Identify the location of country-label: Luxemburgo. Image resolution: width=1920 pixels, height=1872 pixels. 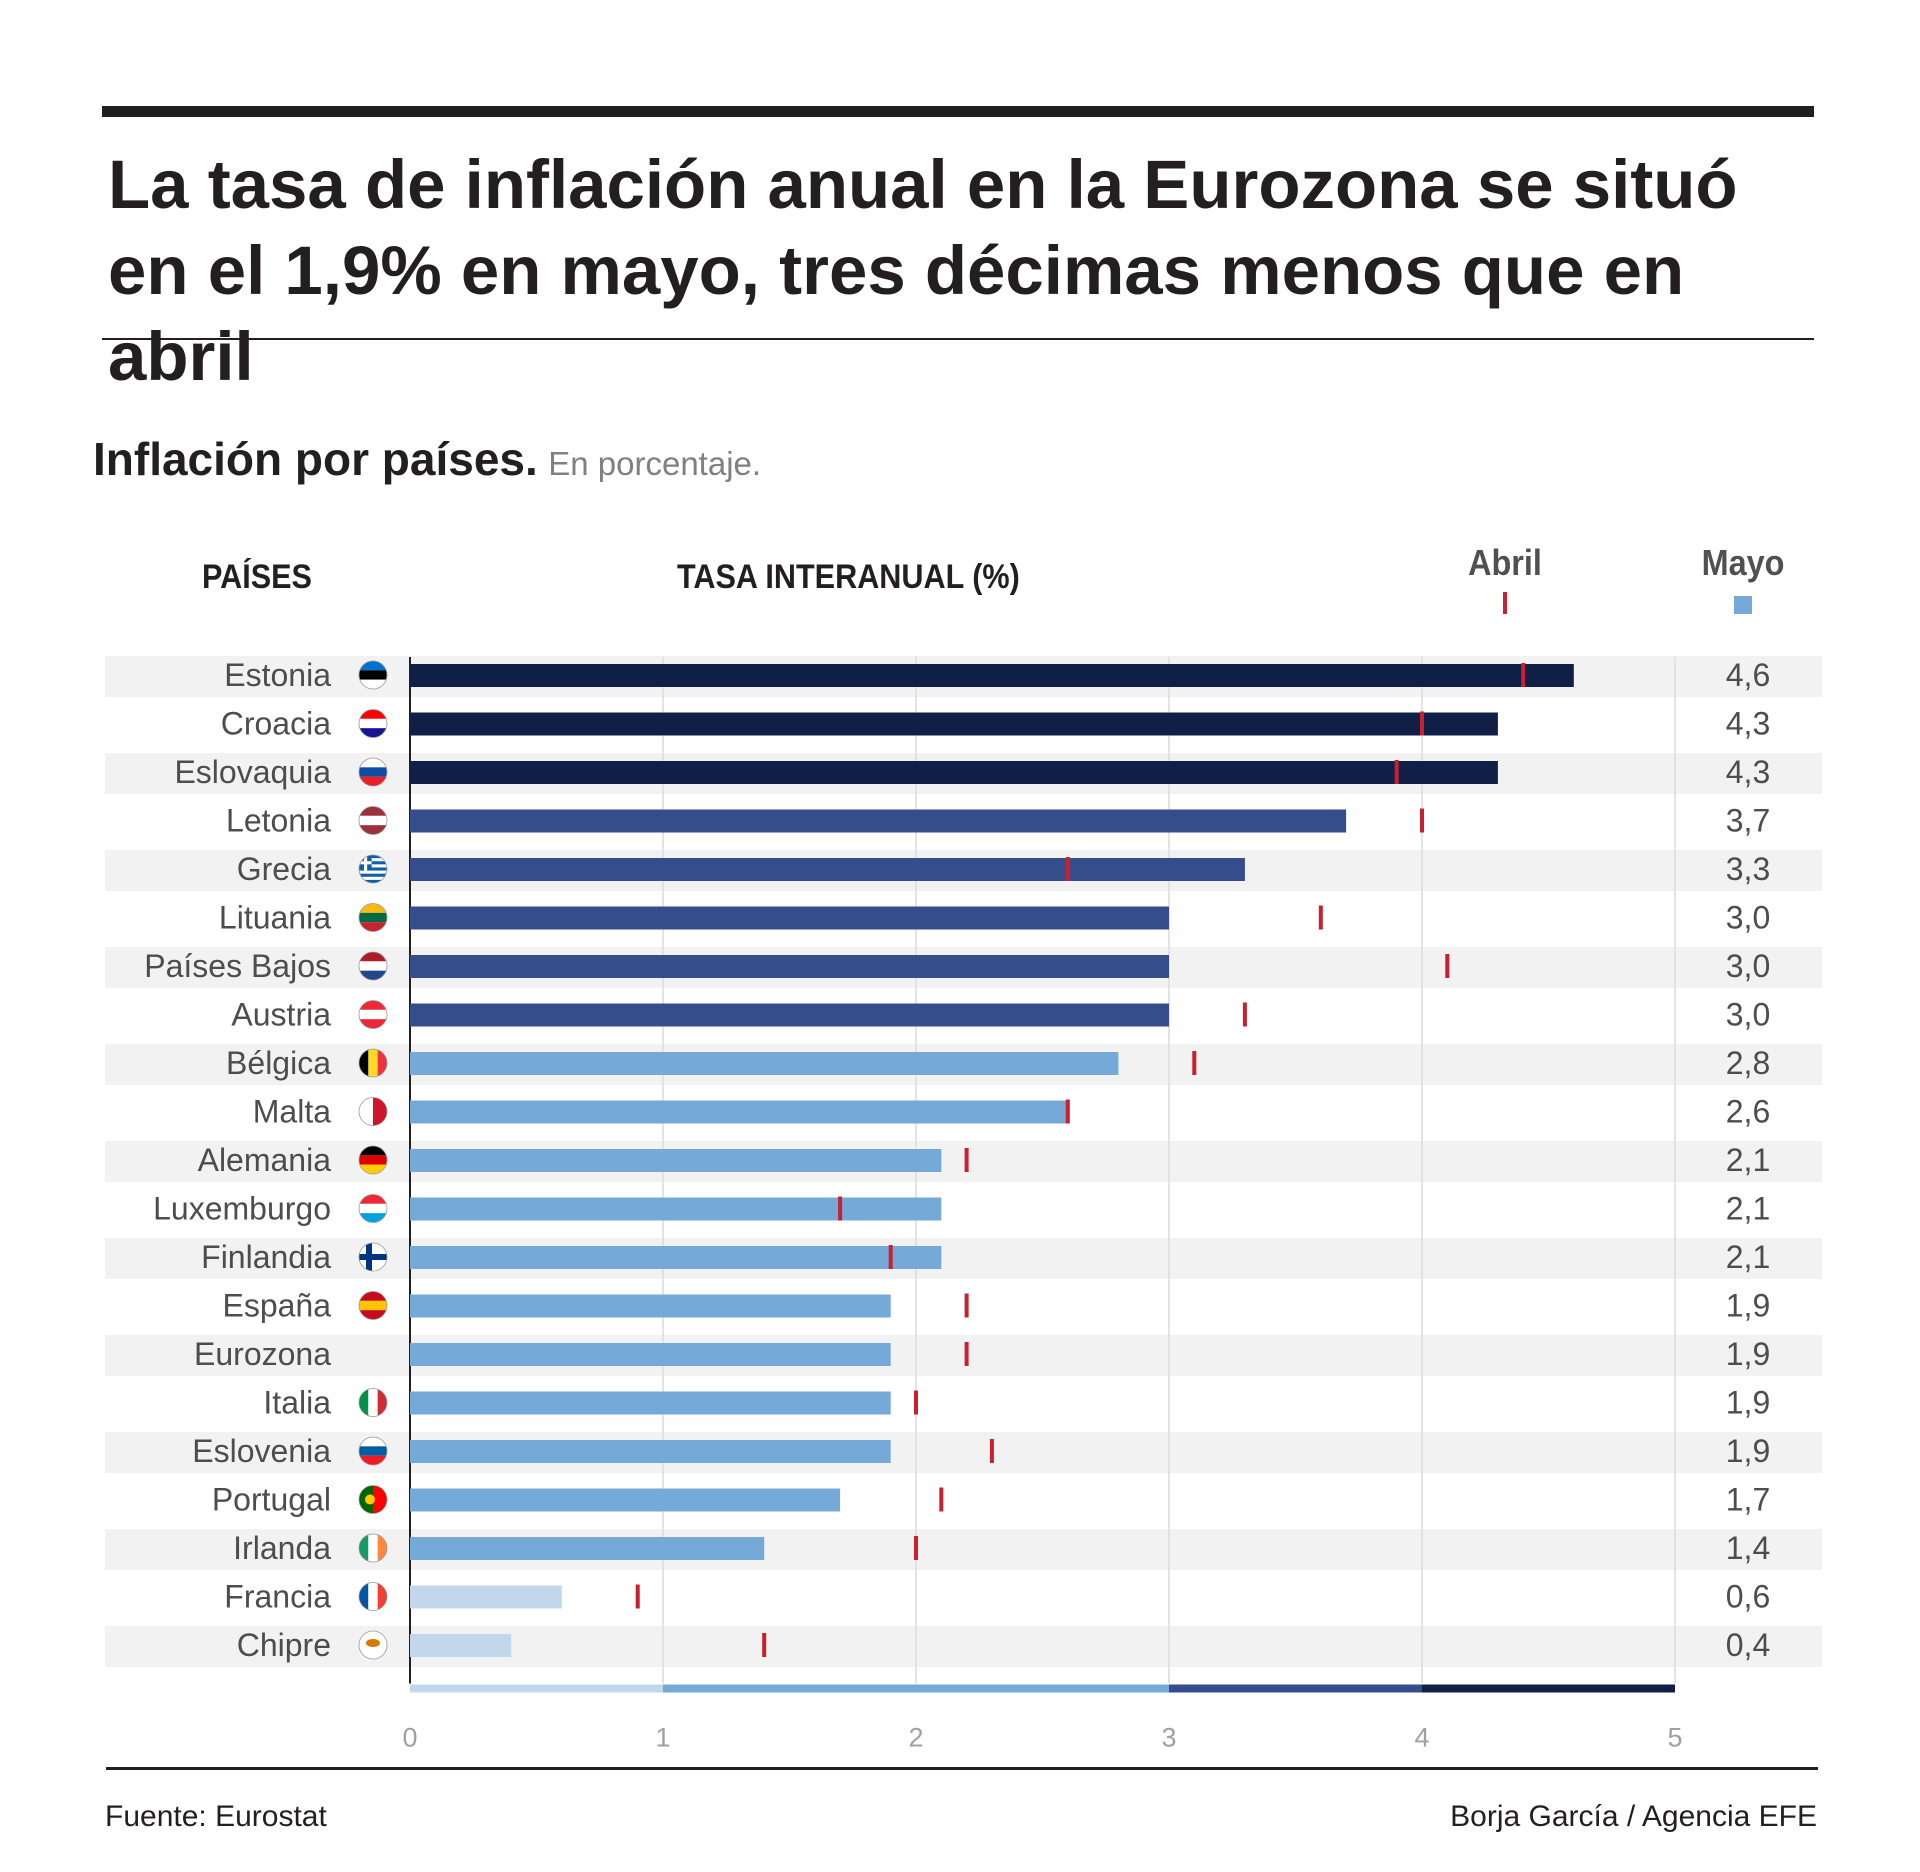
(242, 1209).